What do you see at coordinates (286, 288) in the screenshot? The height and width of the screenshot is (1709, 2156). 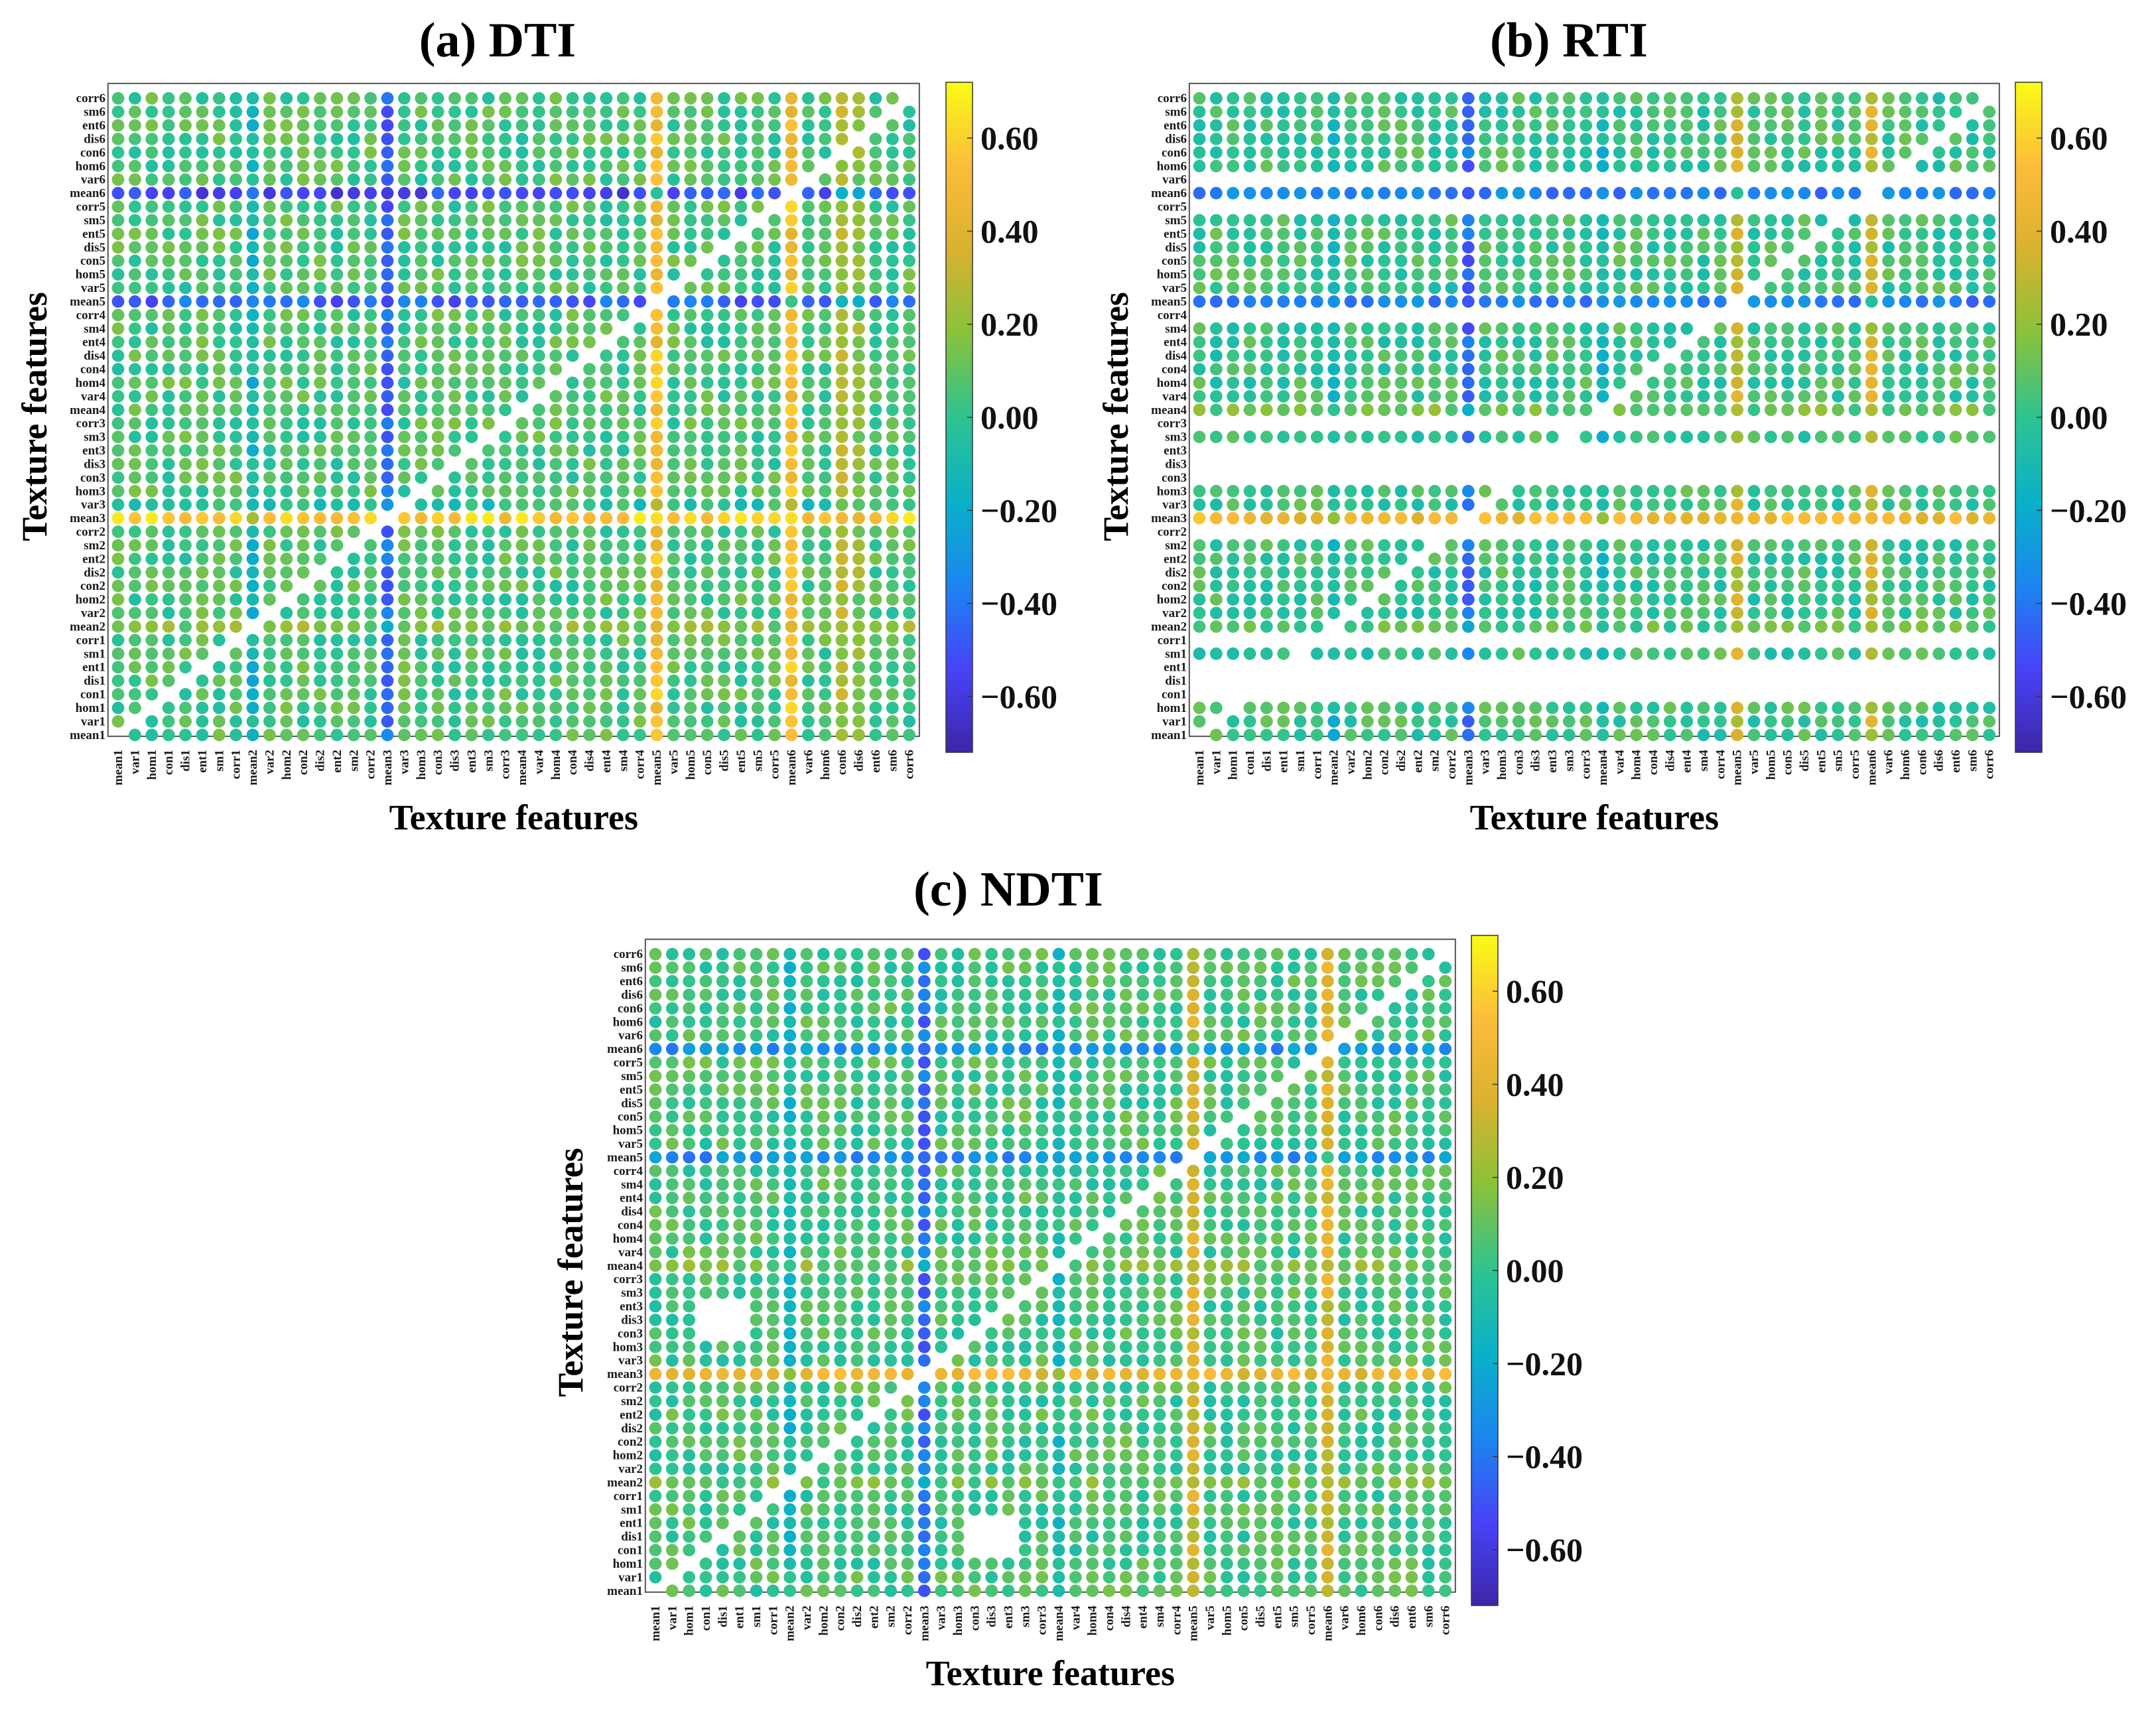 I see `cell-var5-hom2` at bounding box center [286, 288].